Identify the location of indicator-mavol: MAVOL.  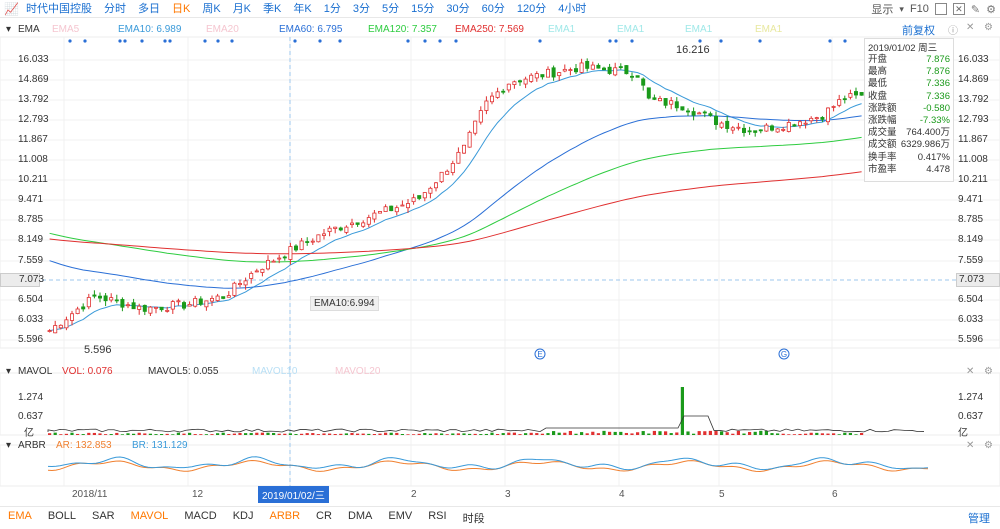
(149, 516).